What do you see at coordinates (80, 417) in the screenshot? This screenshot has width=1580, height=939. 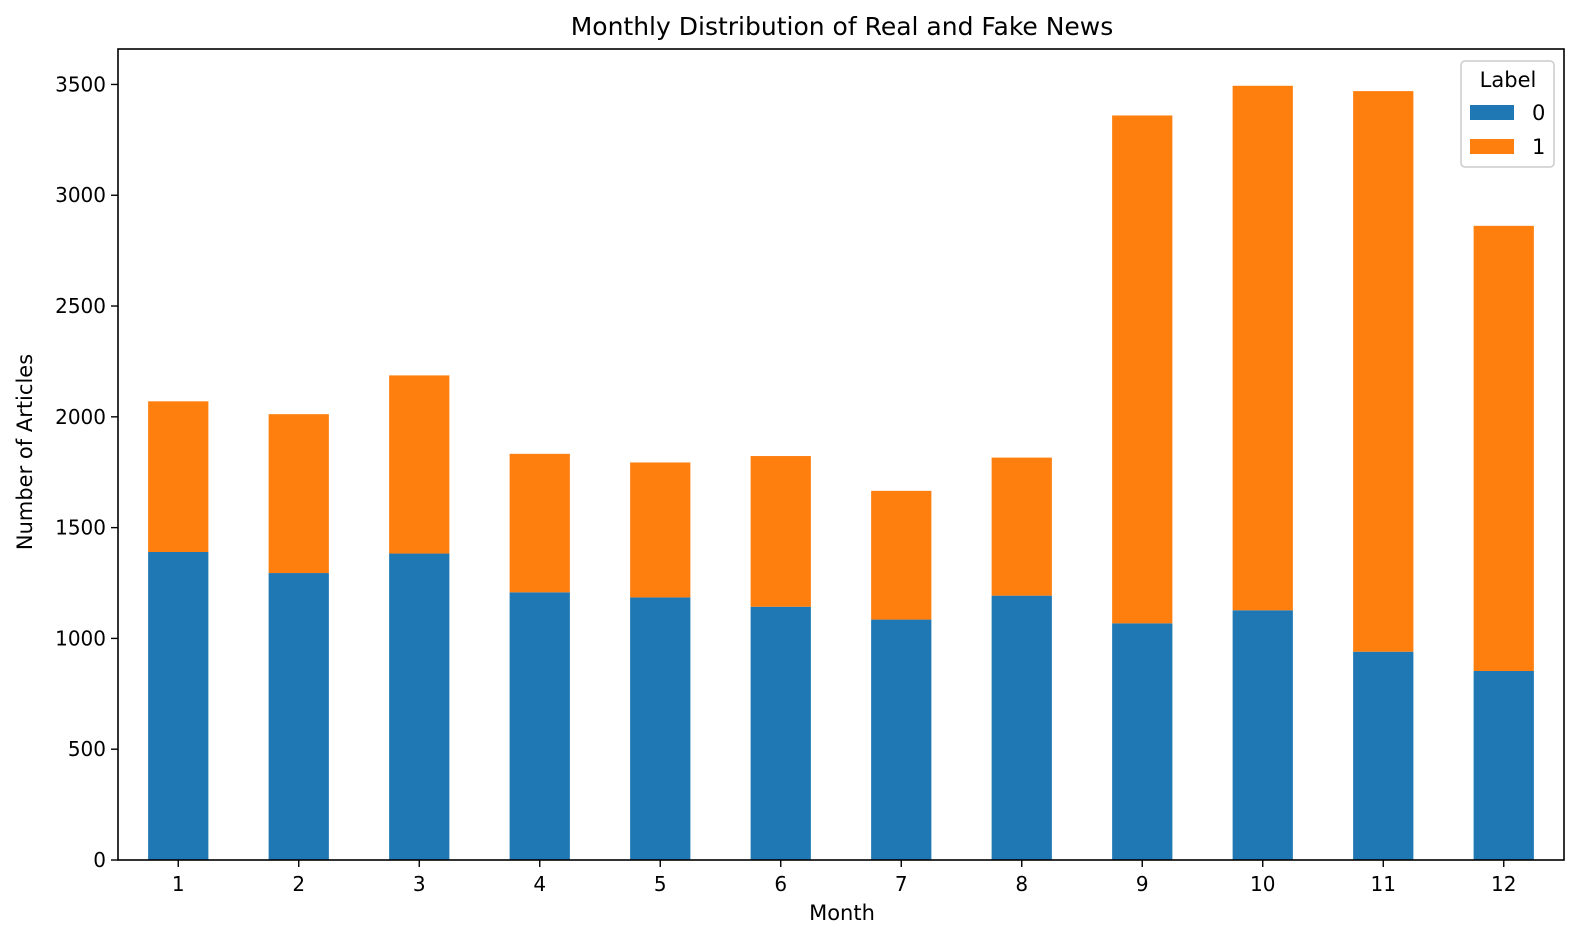 I see `y-tick-label: 2000` at bounding box center [80, 417].